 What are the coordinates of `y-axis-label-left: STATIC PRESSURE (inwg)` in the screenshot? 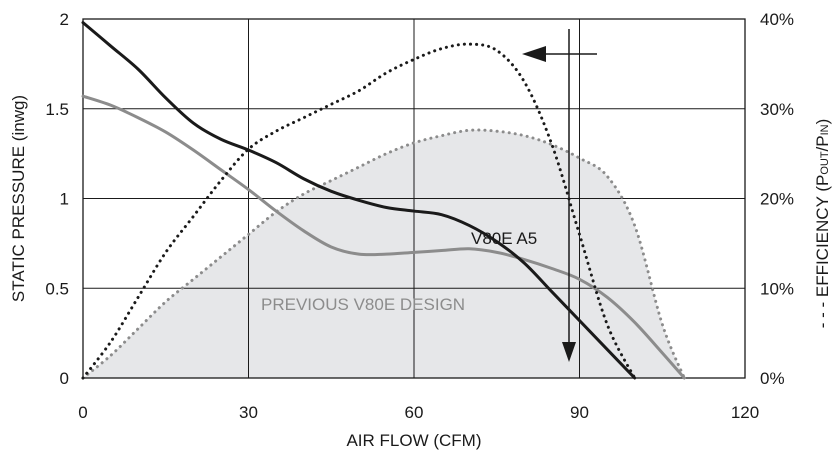 It's located at (18, 198).